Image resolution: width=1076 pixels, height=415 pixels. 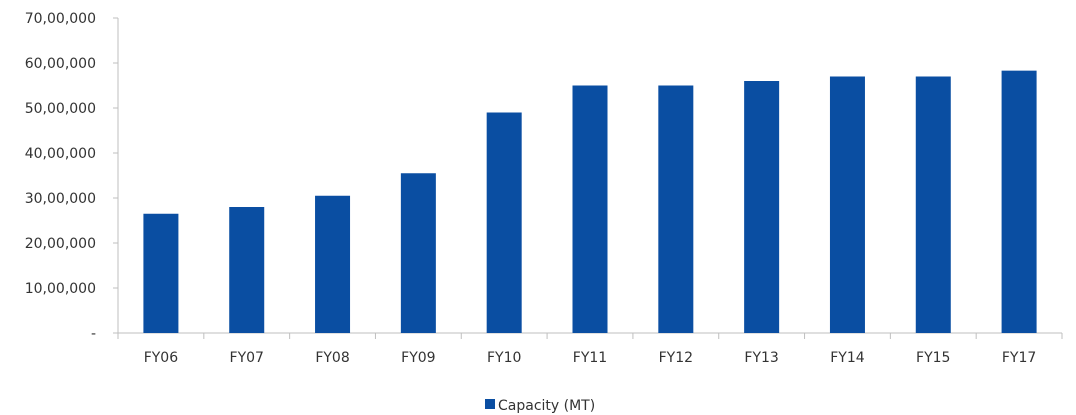 I want to click on bar-fy07, so click(x=247, y=270).